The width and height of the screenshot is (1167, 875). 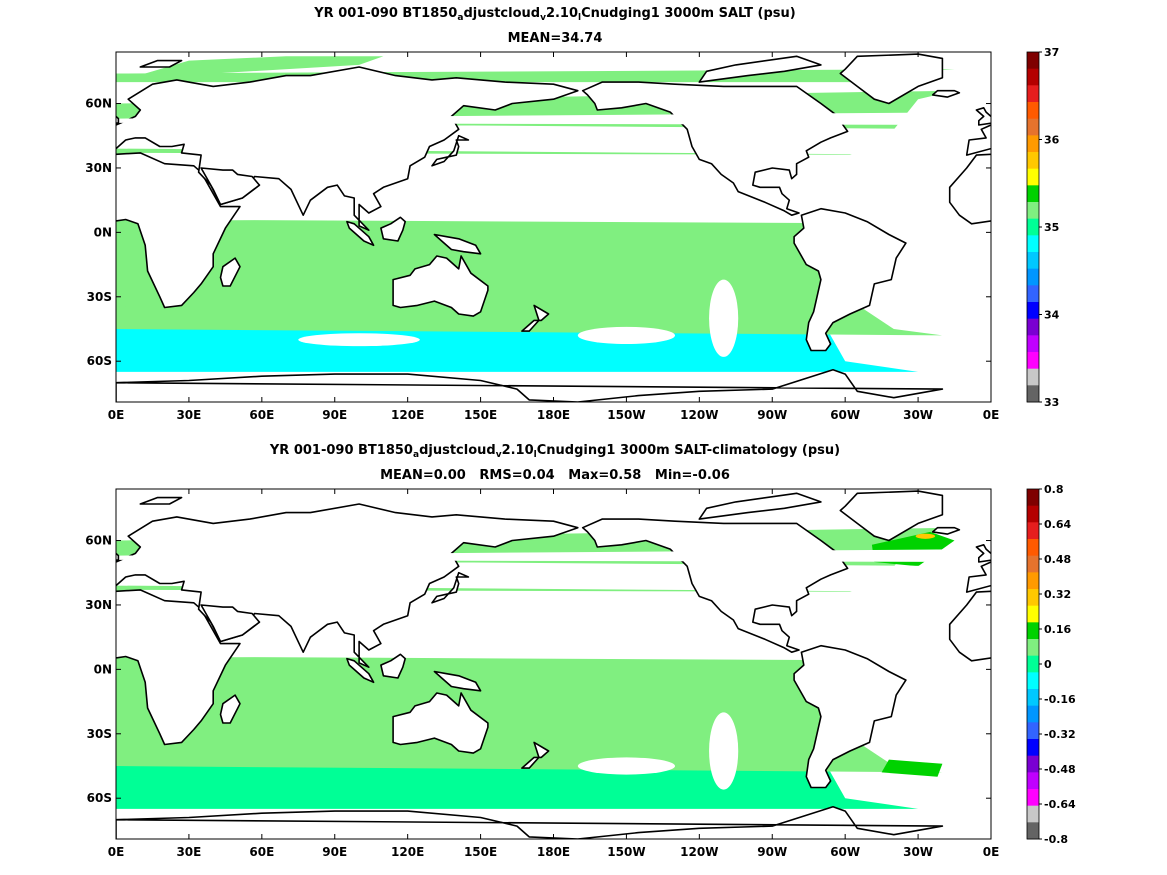 I want to click on land-sumatra, so click(x=360, y=233).